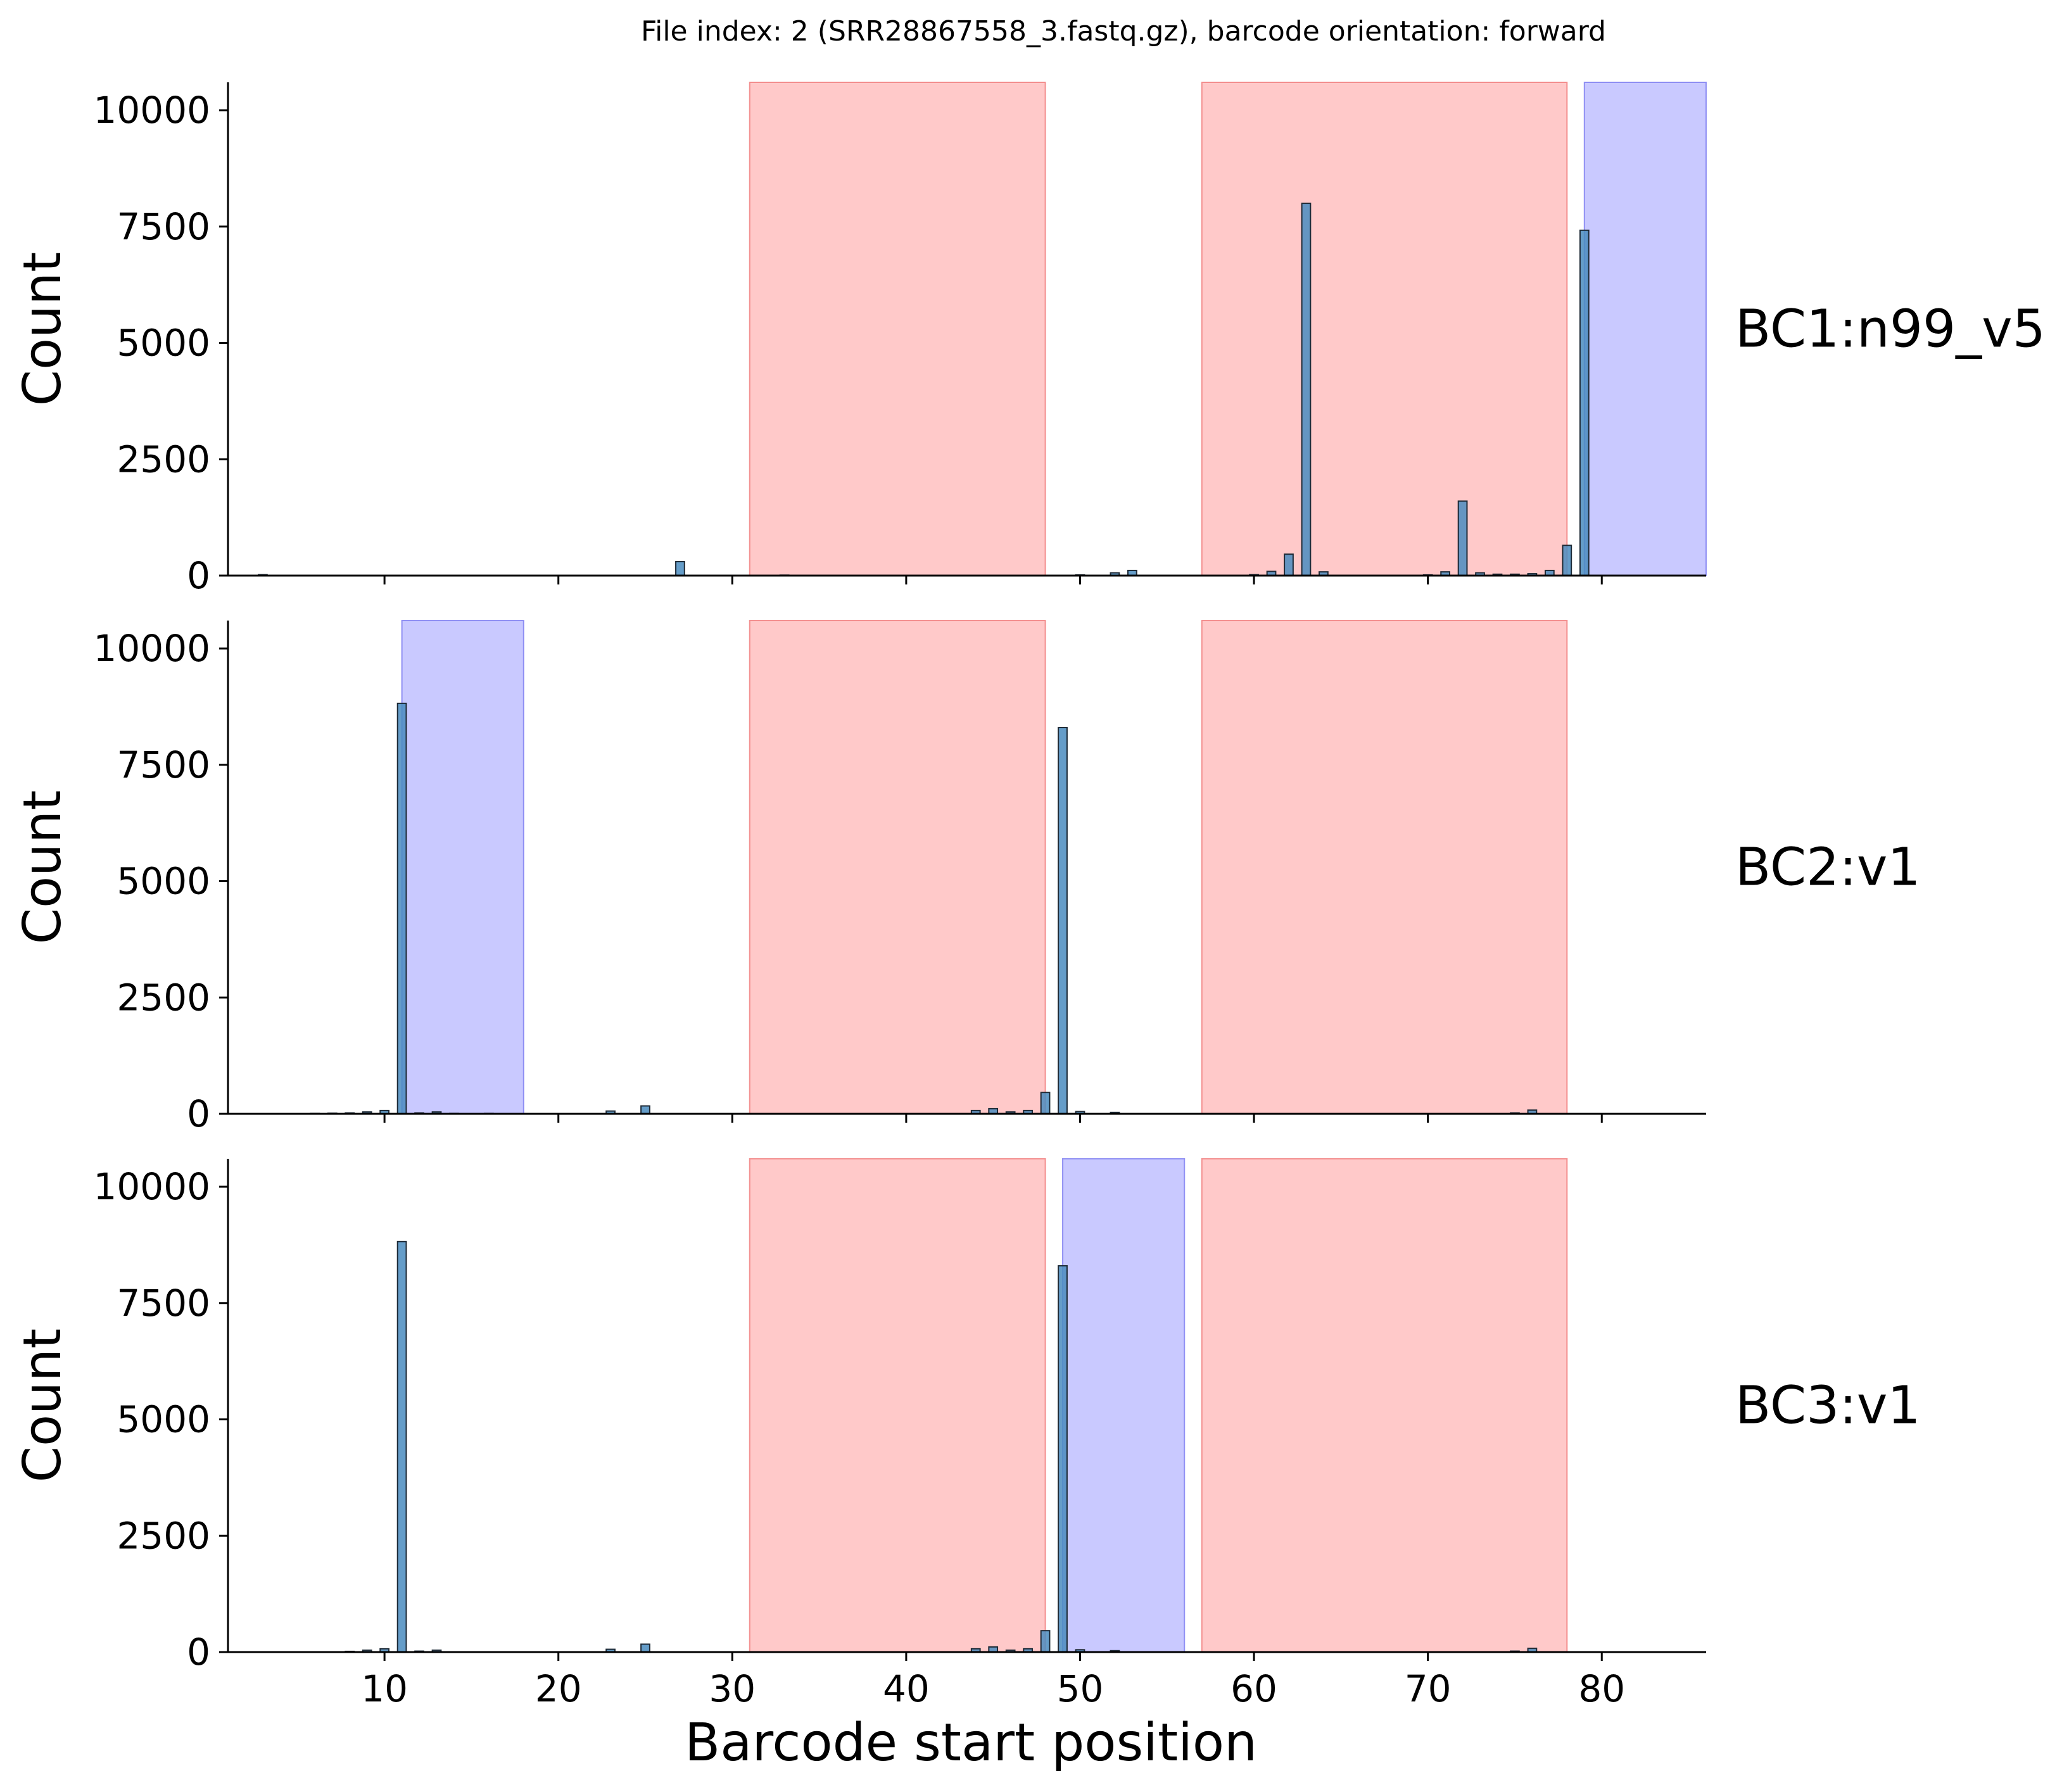 The width and height of the screenshot is (2069, 1792). What do you see at coordinates (384, 1688) in the screenshot?
I see `x-tick-label: 10` at bounding box center [384, 1688].